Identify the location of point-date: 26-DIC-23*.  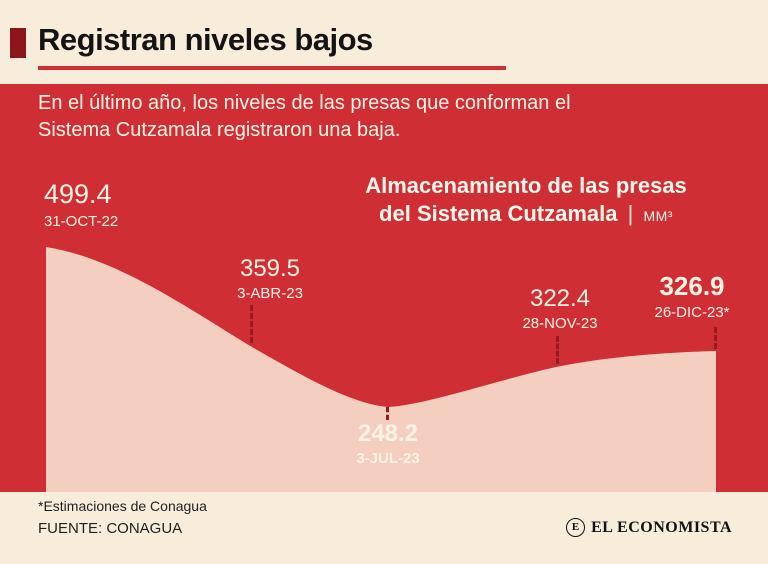
(692, 312).